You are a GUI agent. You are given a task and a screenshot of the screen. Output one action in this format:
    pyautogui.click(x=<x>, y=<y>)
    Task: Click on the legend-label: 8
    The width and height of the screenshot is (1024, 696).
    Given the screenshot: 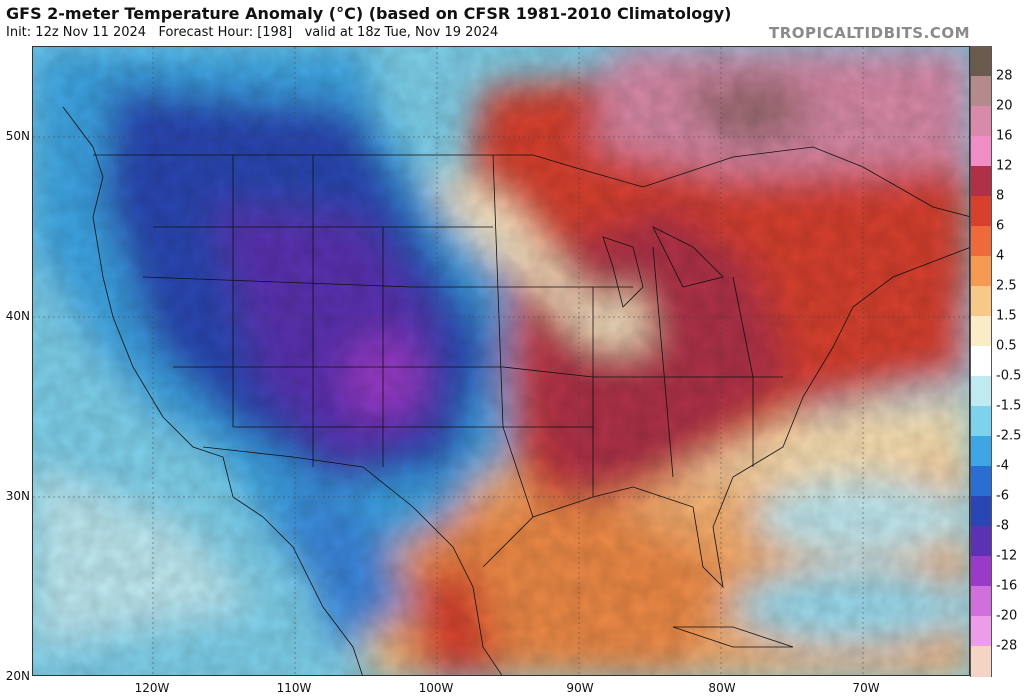 What is the action you would take?
    pyautogui.click(x=1000, y=196)
    